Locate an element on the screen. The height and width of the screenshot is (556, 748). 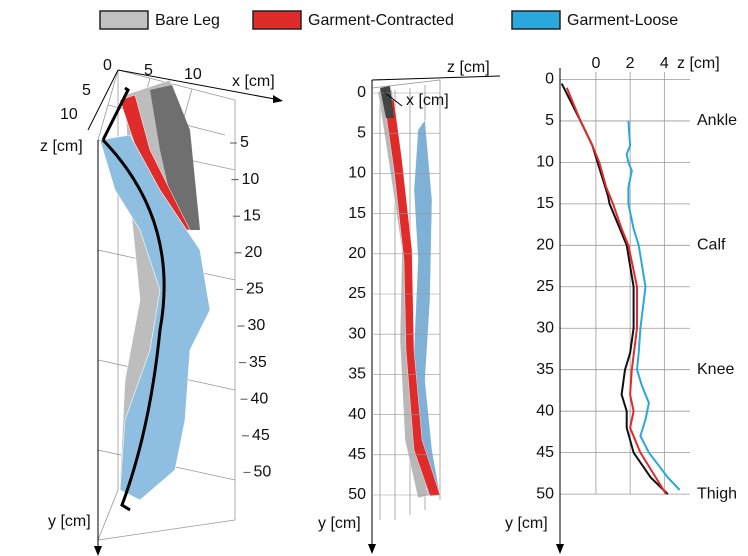
x-tick-label: 5 is located at coordinates (148, 70).